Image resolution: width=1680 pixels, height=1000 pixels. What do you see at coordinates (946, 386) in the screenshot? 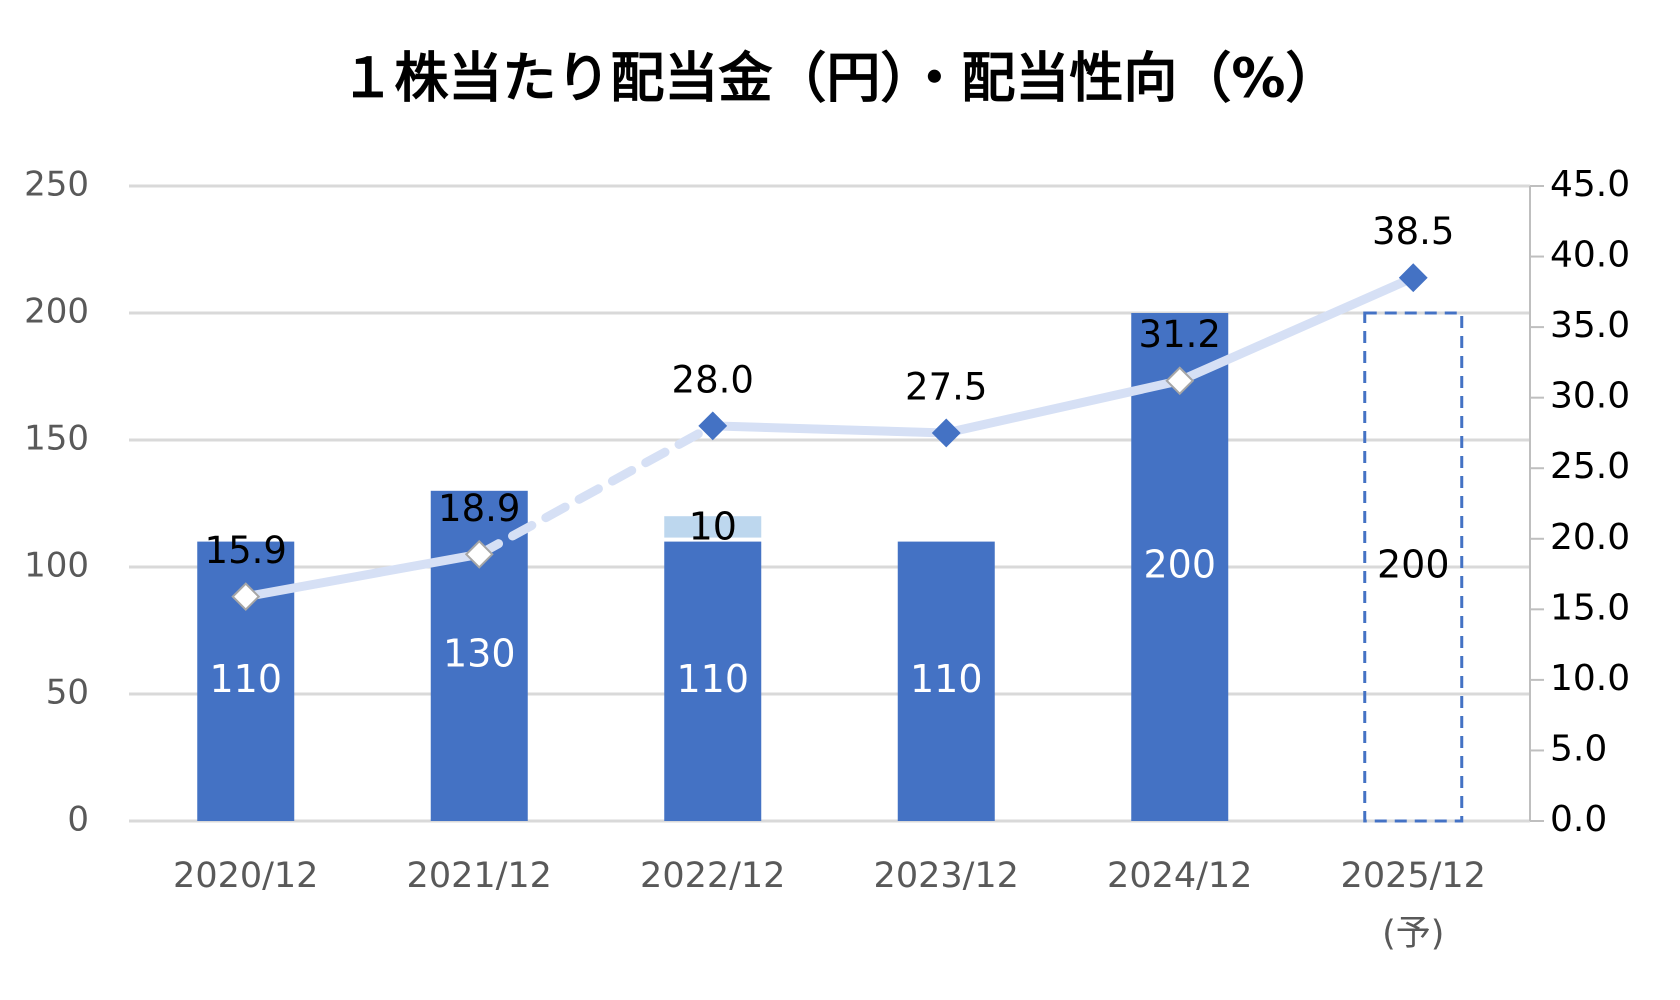
I see `line-value-label: 27.5` at bounding box center [946, 386].